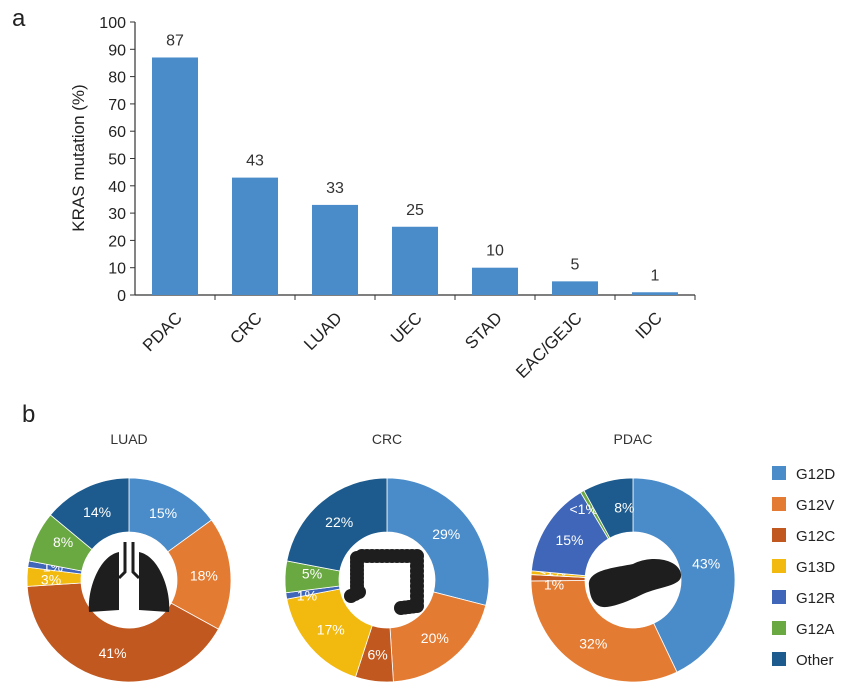 The image size is (865, 687). I want to click on bar-idc, so click(655, 293).